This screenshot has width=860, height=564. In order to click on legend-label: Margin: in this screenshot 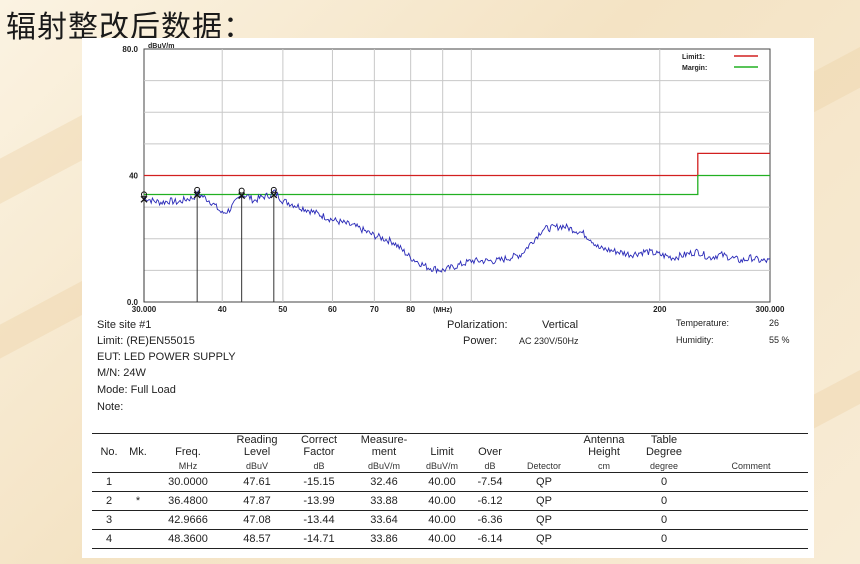, I will do `click(694, 68)`.